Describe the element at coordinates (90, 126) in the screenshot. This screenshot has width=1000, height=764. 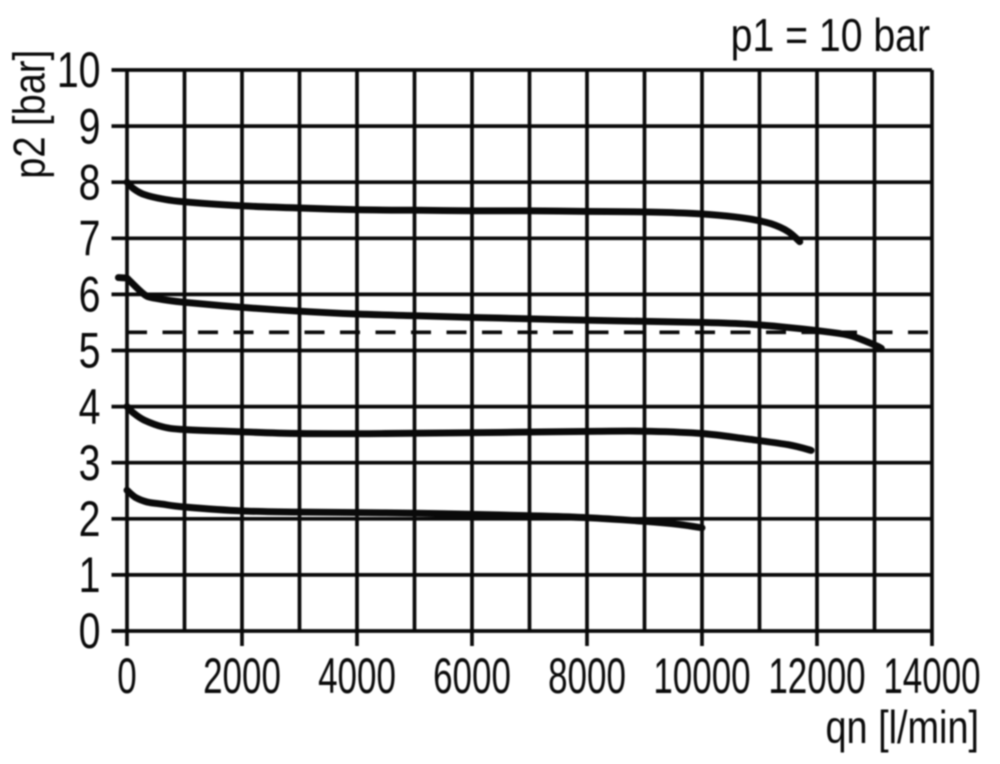
I see `svg-text: 9` at that location.